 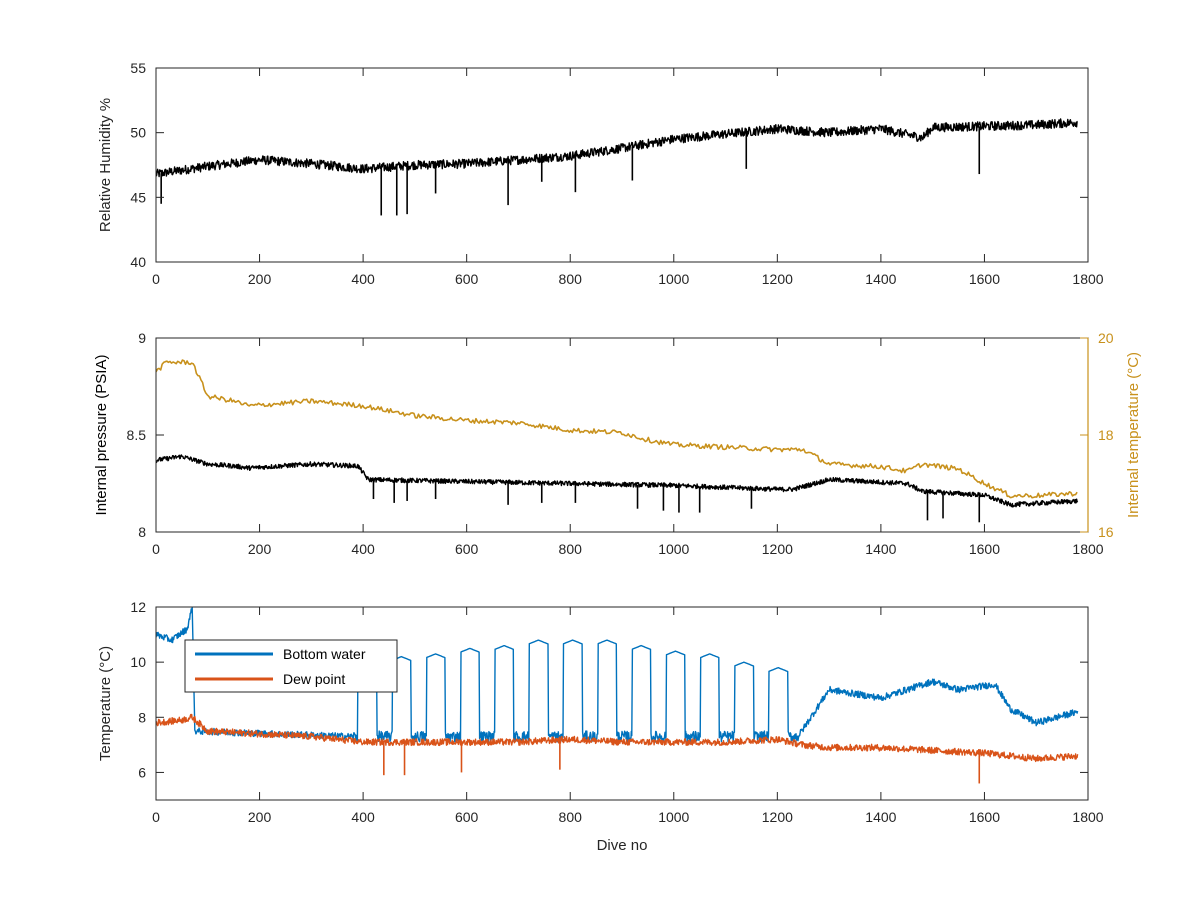 I want to click on series-line-p2-s1, so click(x=617, y=481).